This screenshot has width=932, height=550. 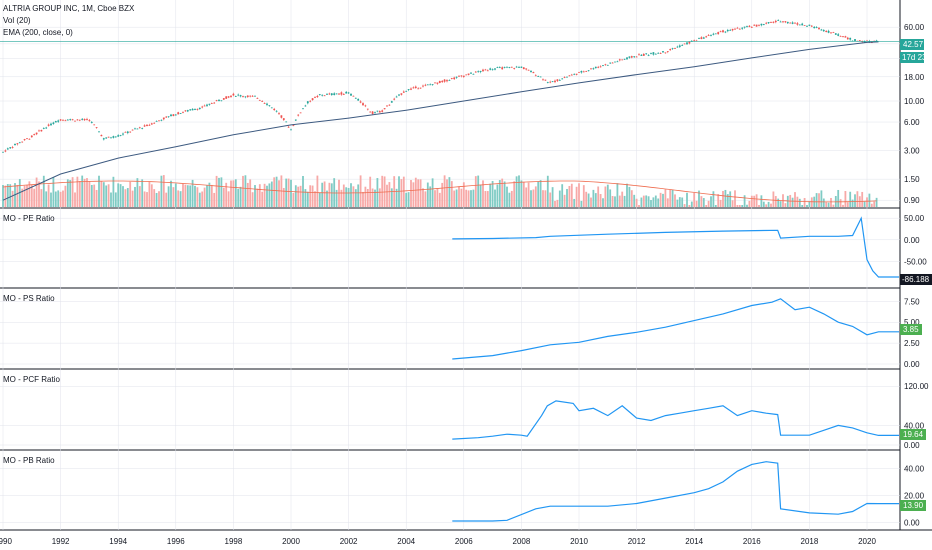 I want to click on pb-ratio-legend: MO - PB Ratio, so click(x=29, y=460).